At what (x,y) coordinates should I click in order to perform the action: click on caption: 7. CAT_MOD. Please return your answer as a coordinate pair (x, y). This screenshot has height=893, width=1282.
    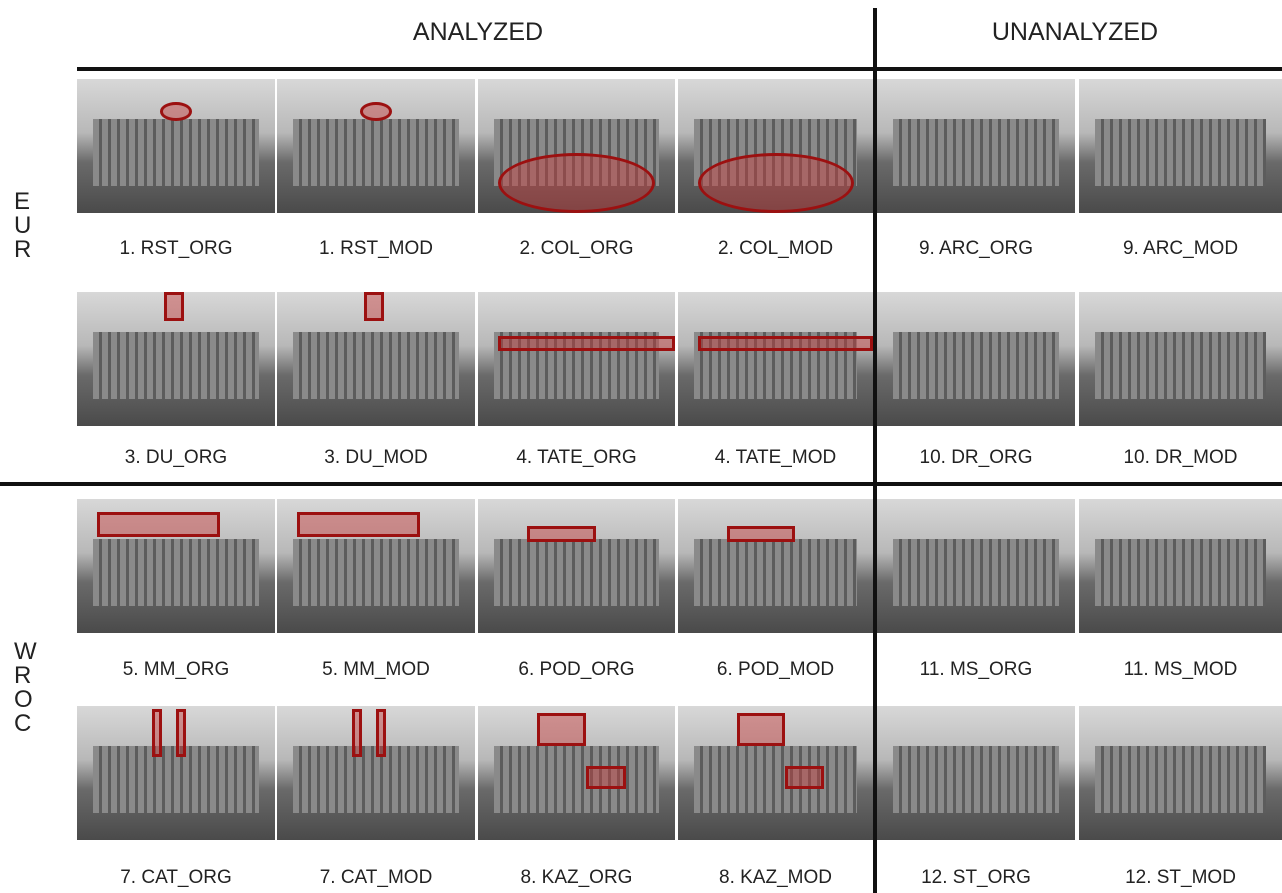
    Looking at the image, I should click on (376, 877).